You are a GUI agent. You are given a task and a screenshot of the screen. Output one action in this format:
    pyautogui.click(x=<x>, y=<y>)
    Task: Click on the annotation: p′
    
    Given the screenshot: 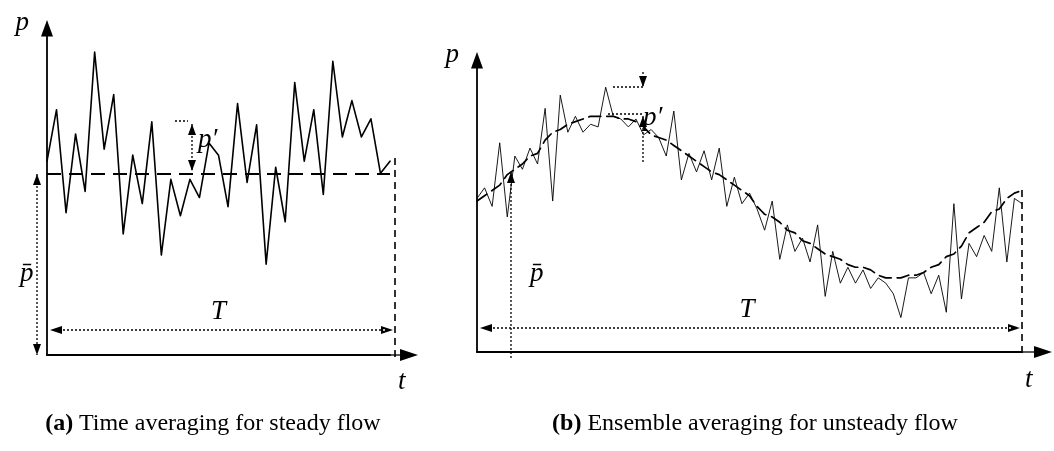 What is the action you would take?
    pyautogui.click(x=207, y=137)
    